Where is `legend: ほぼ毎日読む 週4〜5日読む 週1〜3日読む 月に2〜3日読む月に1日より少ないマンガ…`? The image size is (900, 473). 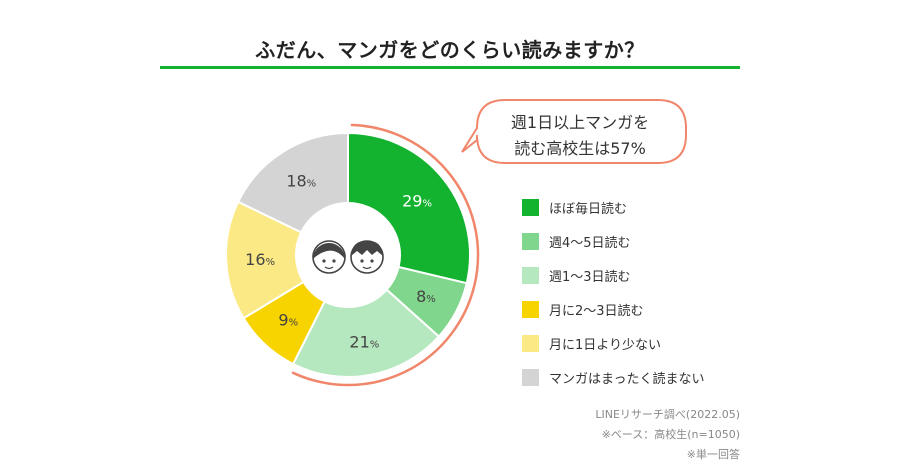
legend: ほぼ毎日読む 週4〜5日読む 週1〜3日読む 月に2〜3日読む月に1日より少ないマンガ… is located at coordinates (613, 298).